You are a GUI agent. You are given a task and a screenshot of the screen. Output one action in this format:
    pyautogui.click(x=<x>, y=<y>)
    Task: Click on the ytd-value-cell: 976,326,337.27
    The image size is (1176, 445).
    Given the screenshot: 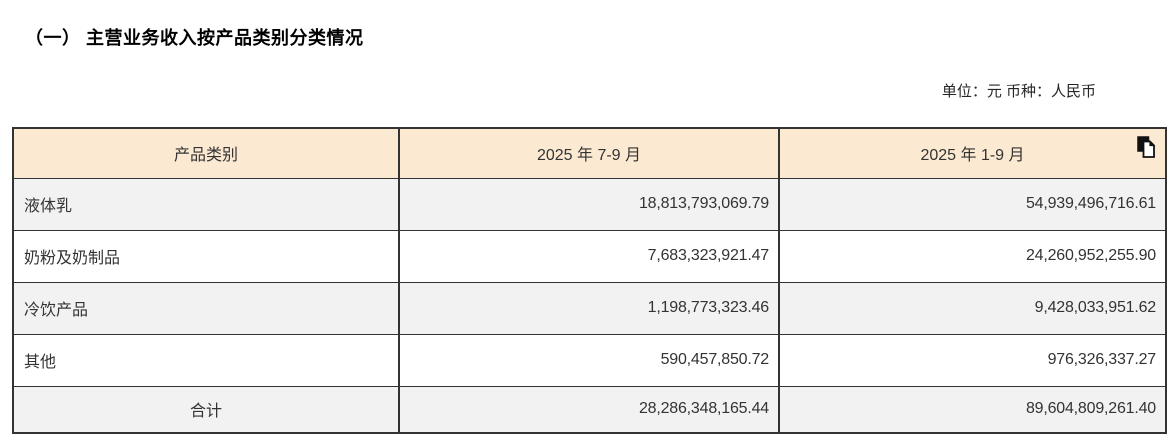 What is the action you would take?
    pyautogui.click(x=972, y=360)
    